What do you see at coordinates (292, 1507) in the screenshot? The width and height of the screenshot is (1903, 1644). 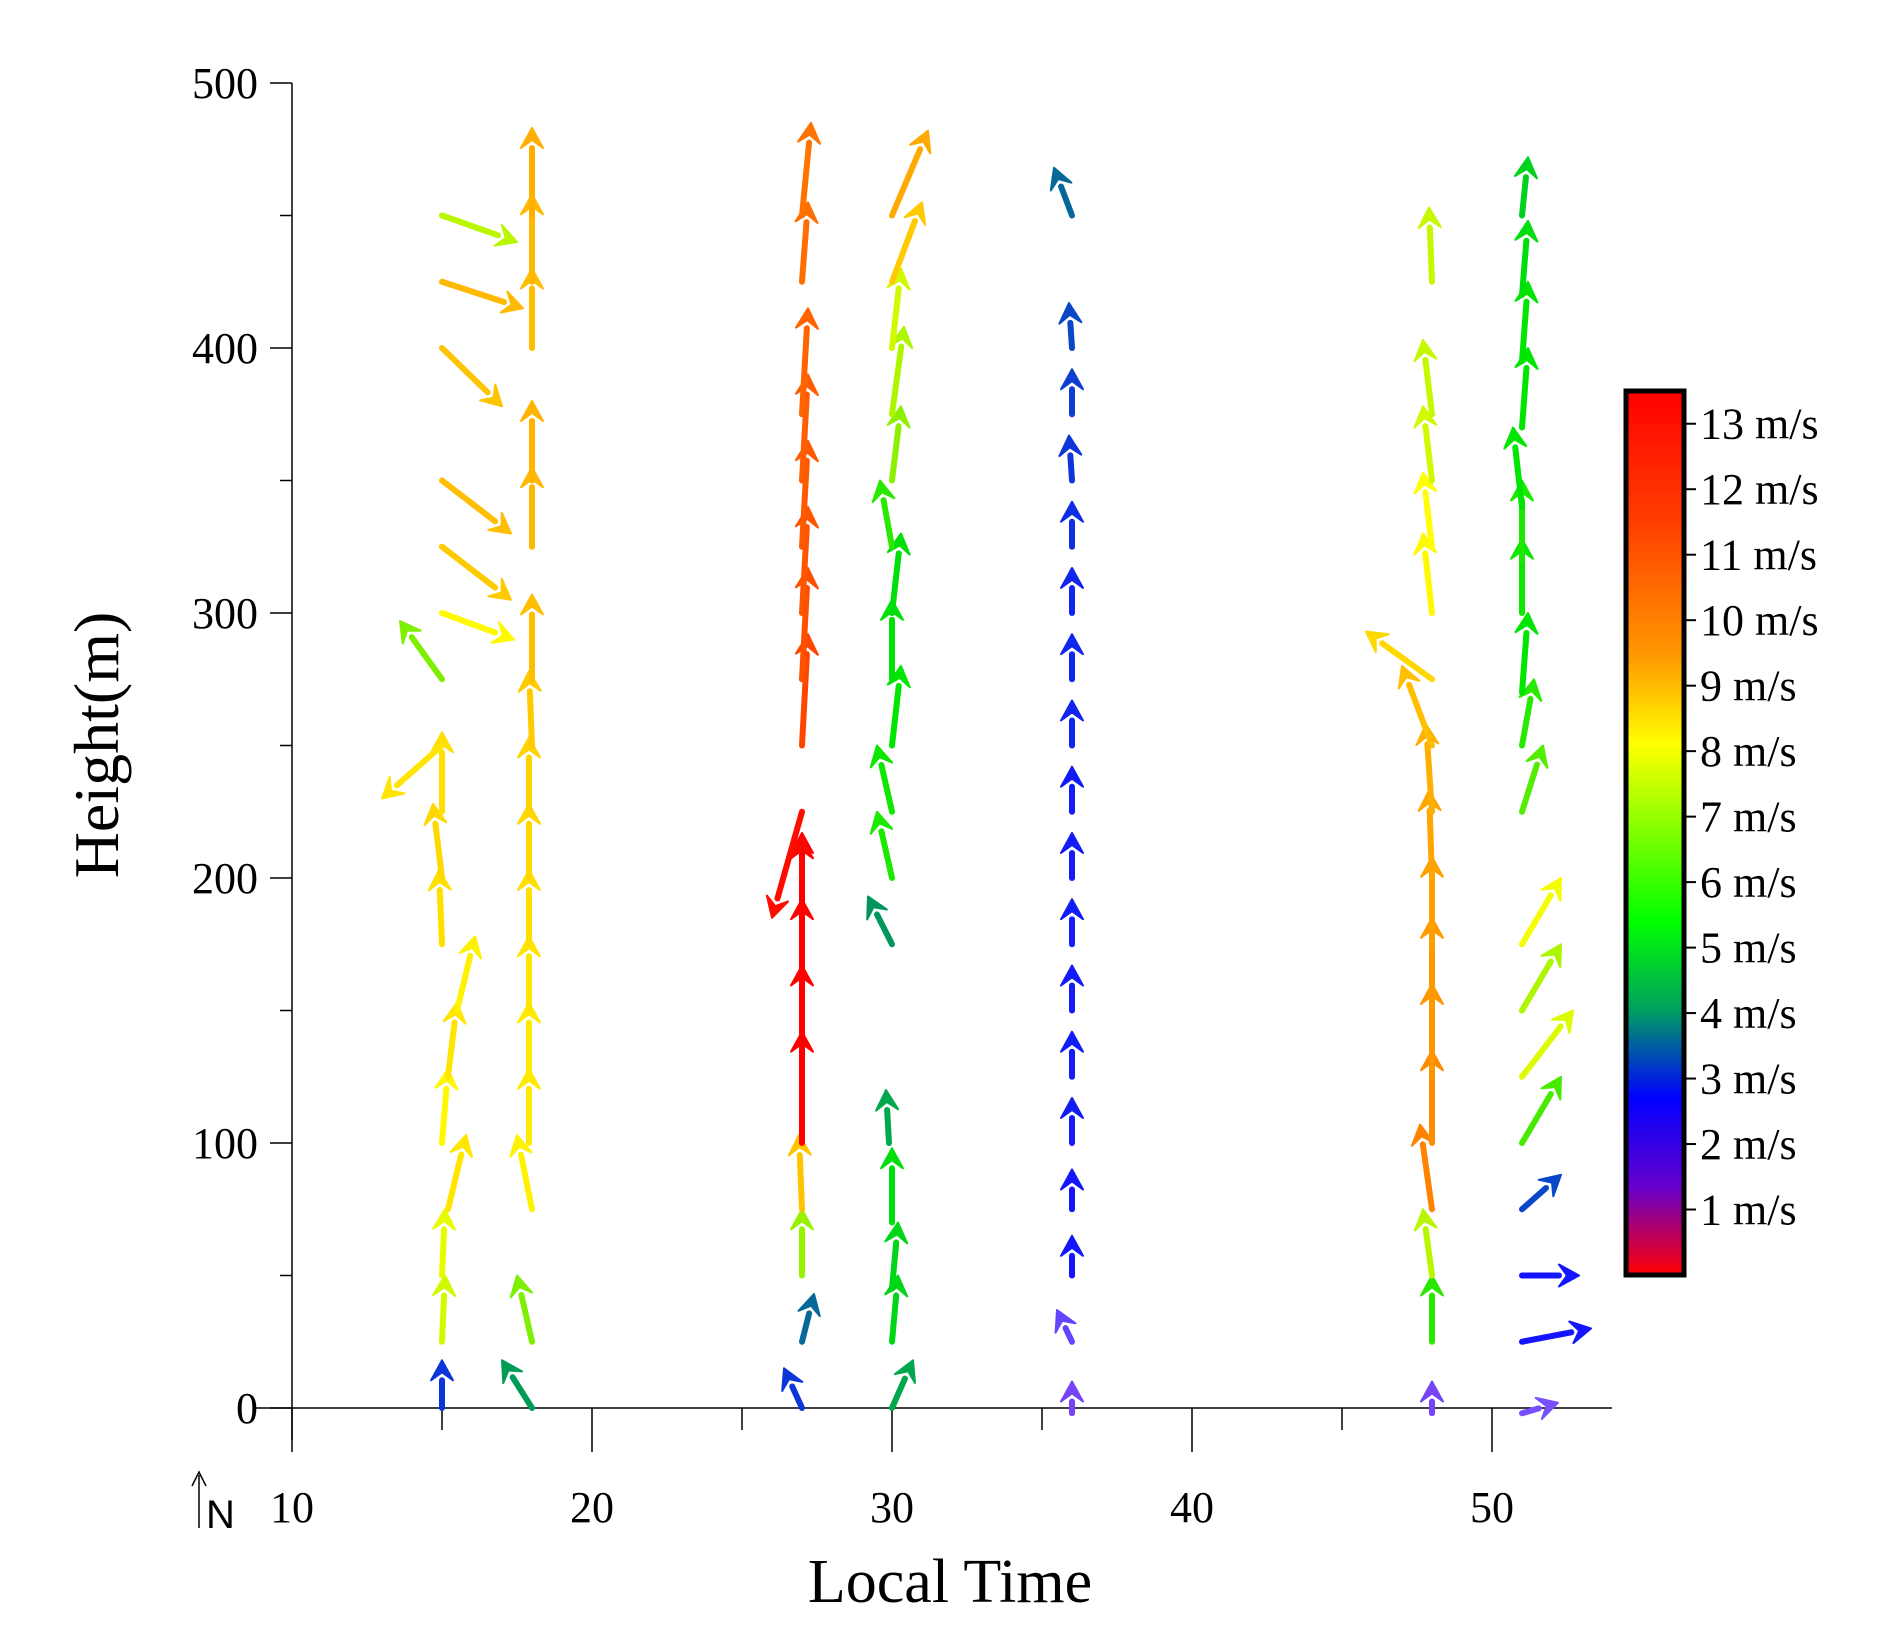 I see `x-tick-label: 10` at bounding box center [292, 1507].